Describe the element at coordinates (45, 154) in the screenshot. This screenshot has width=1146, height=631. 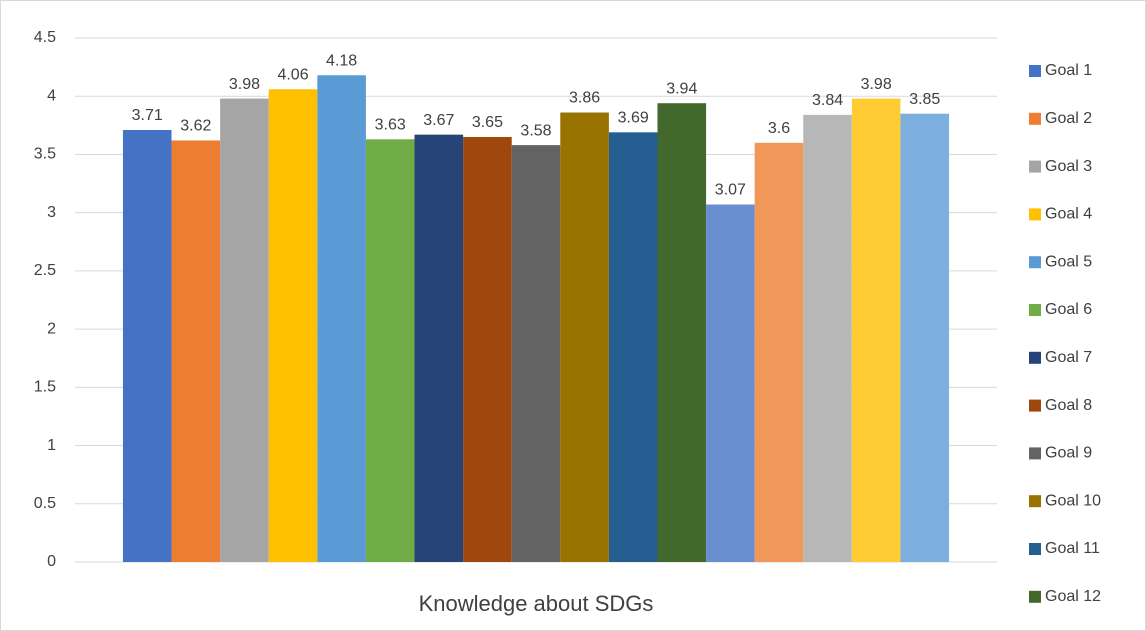
I see `y-tick-label: 3.5` at that location.